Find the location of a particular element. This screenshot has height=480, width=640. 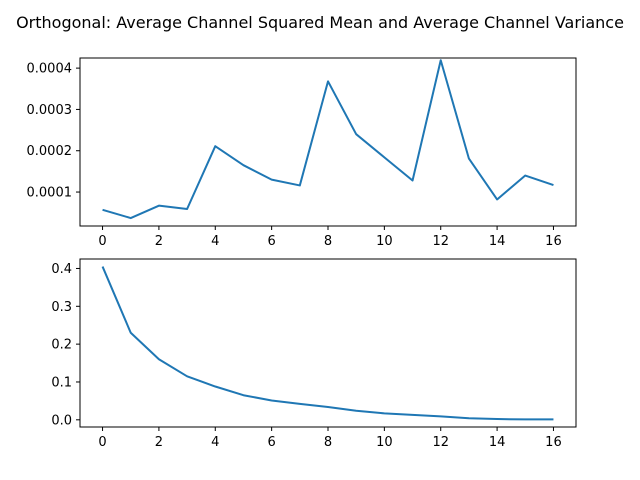

y-tick-label: 0.4 is located at coordinates (61, 269).